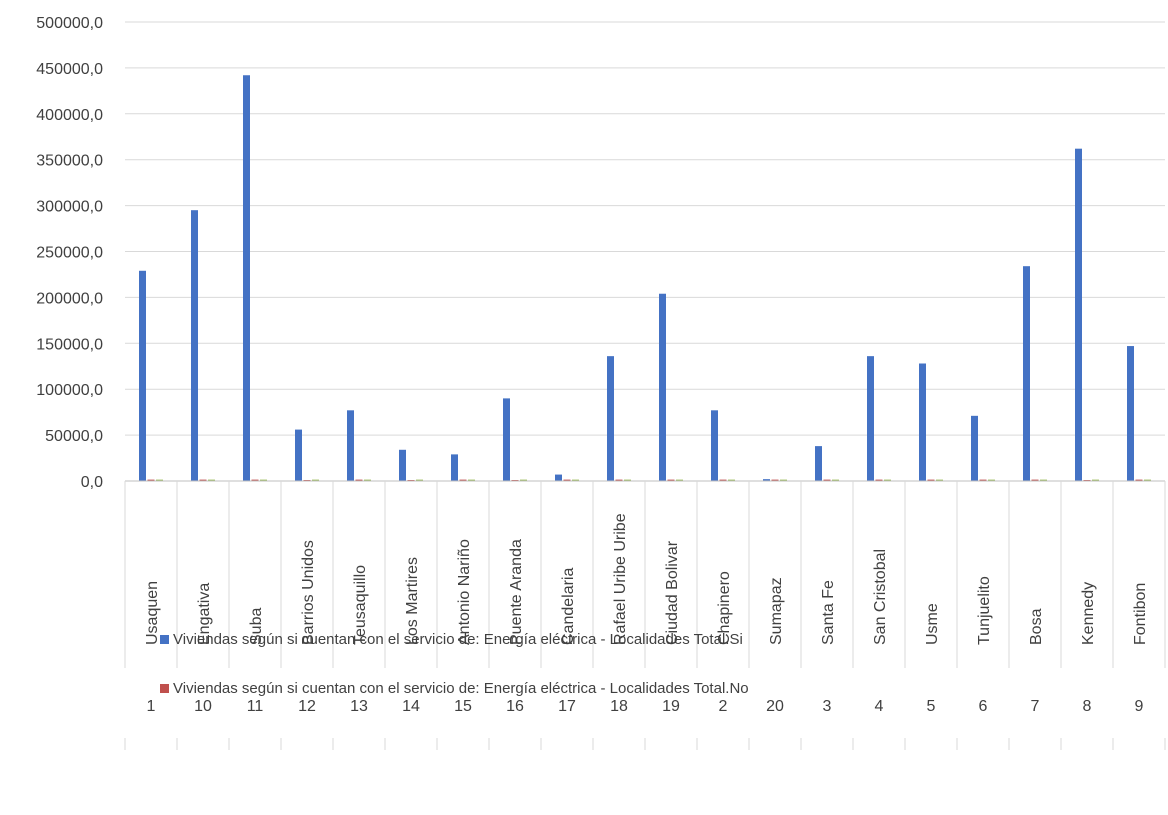 Image resolution: width=1168 pixels, height=815 pixels. I want to click on category-label: Rafael Uribe Uribe, so click(620, 579).